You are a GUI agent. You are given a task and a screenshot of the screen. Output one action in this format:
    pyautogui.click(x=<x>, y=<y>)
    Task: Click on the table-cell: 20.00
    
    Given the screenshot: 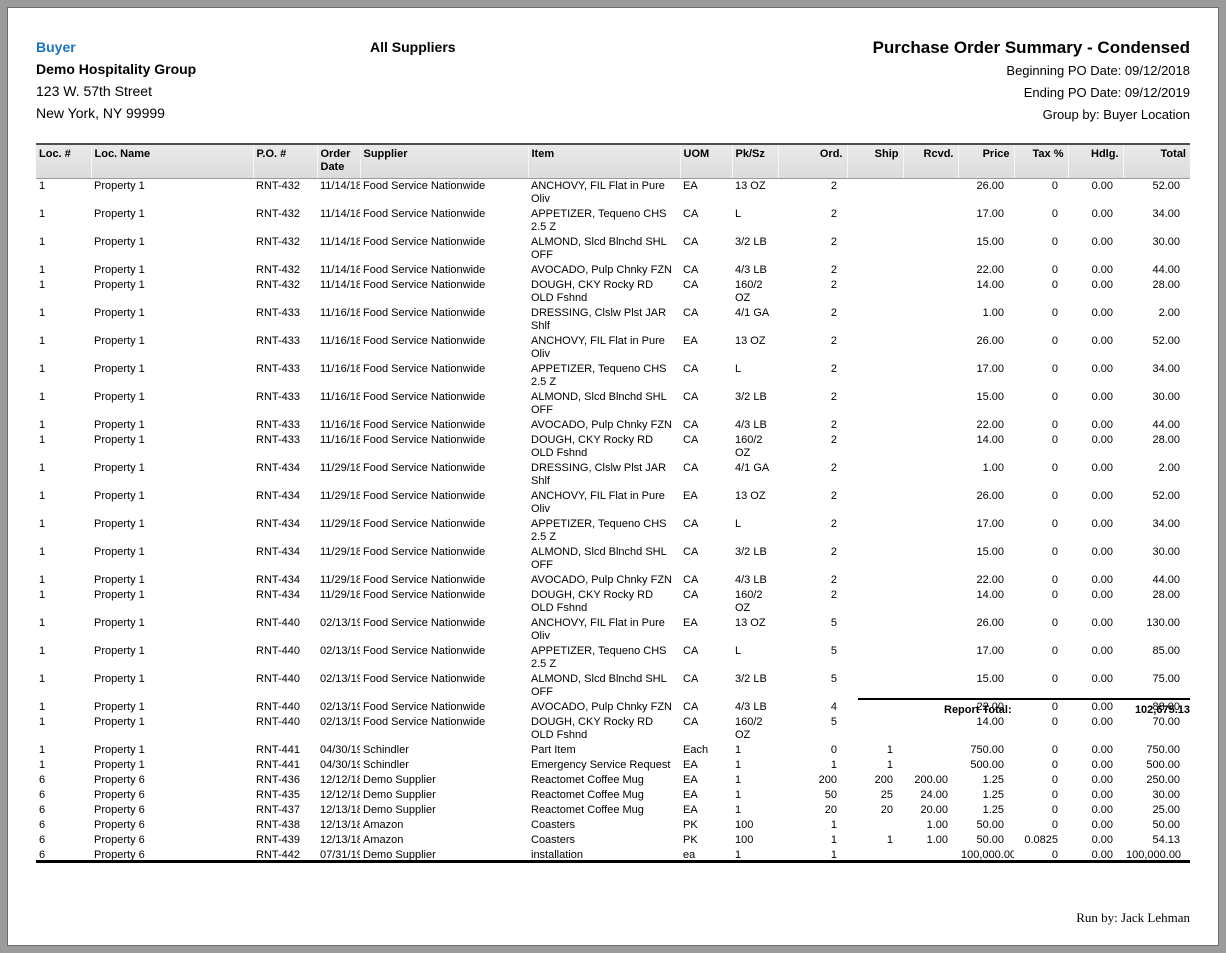 What is the action you would take?
    pyautogui.click(x=934, y=810)
    